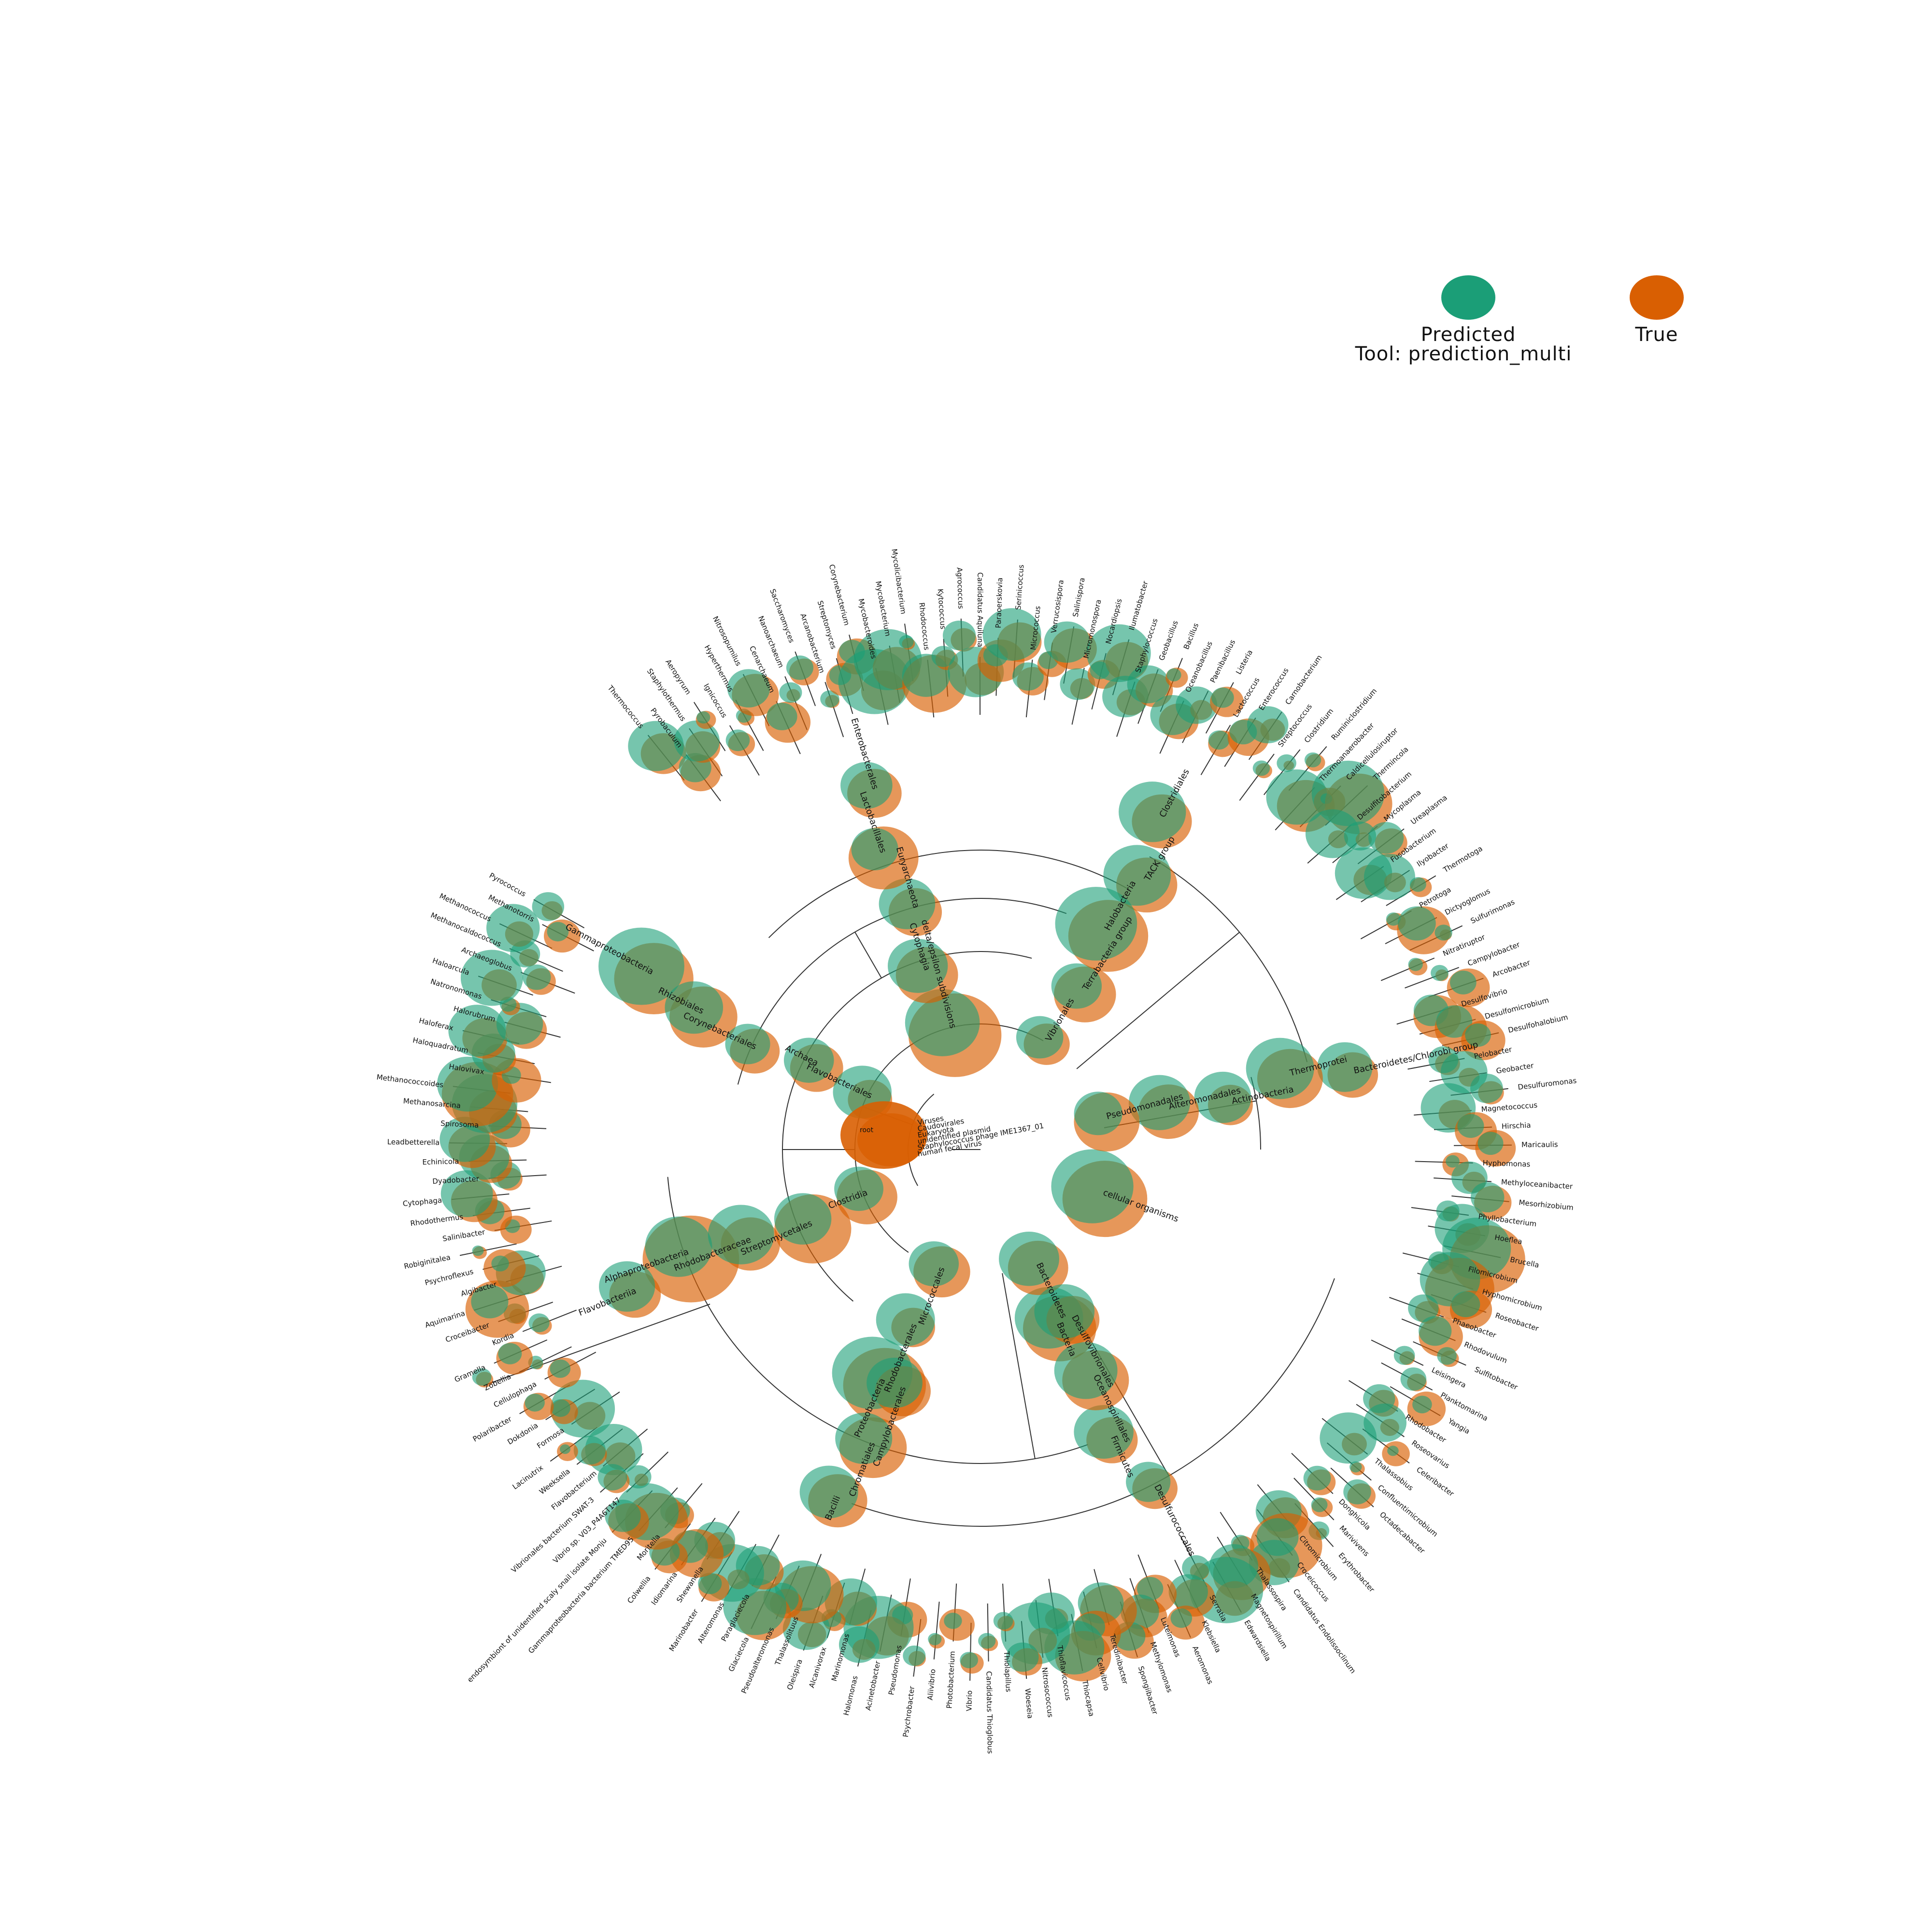  What do you see at coordinates (684, 1630) in the screenshot?
I see `leaf-label: Marinobacter` at bounding box center [684, 1630].